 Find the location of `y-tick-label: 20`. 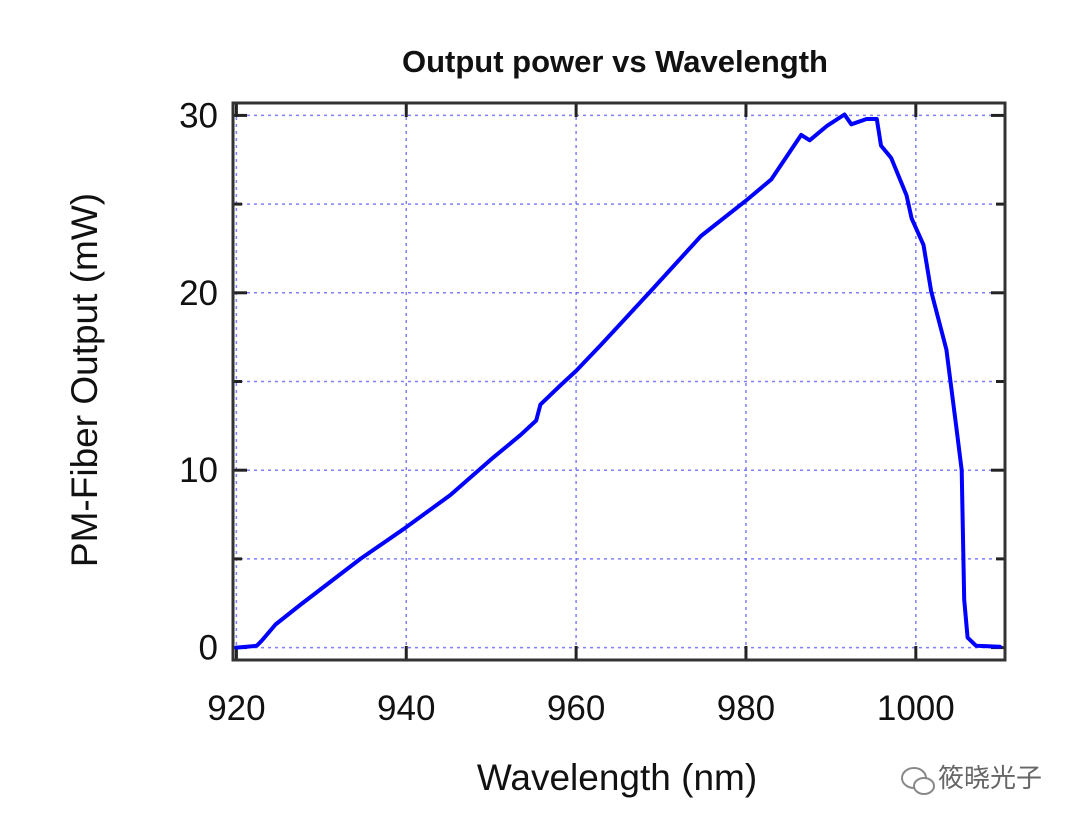

y-tick-label: 20 is located at coordinates (198, 293).